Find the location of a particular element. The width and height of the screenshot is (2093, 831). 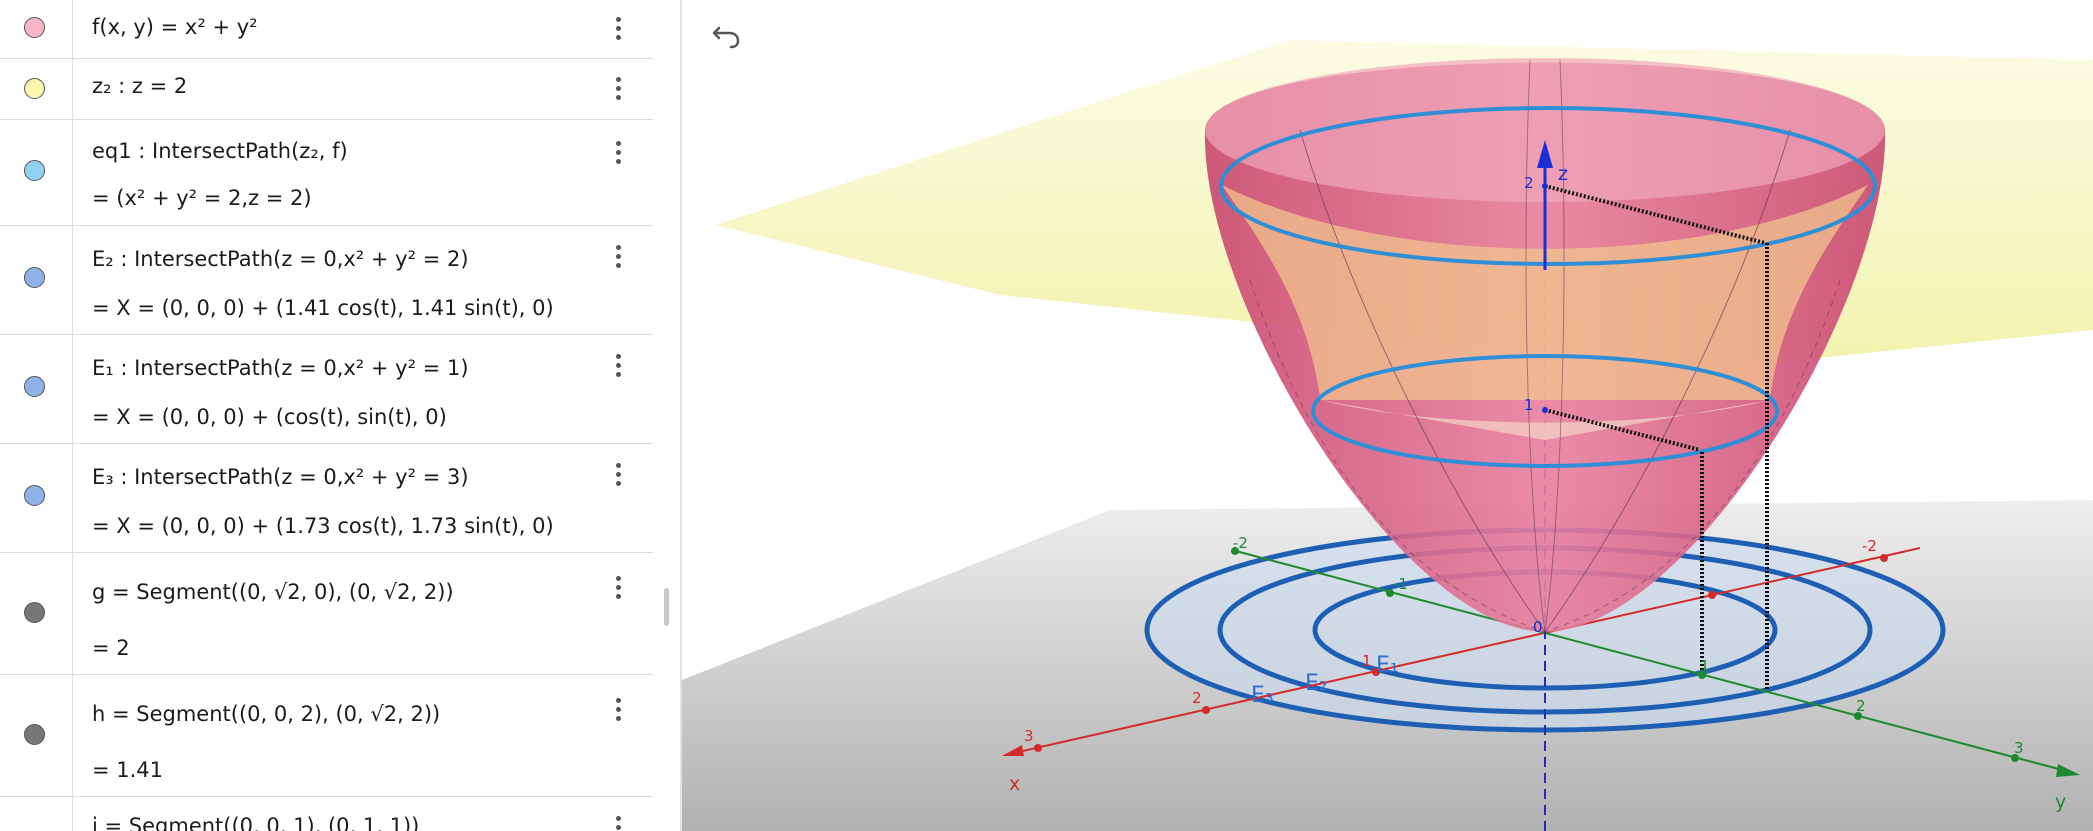

y-axis is located at coordinates (1651, 661).